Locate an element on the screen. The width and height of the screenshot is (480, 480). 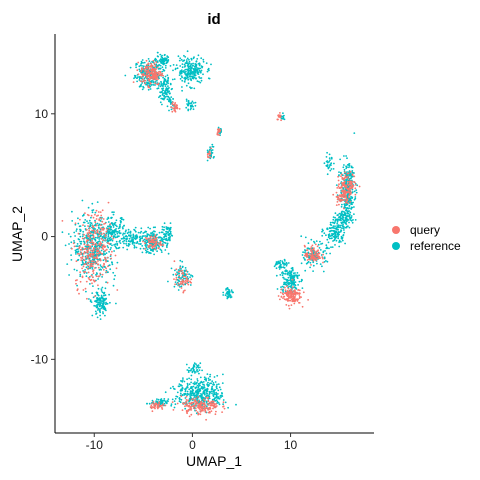
legend-label-query: query is located at coordinates (425, 230).